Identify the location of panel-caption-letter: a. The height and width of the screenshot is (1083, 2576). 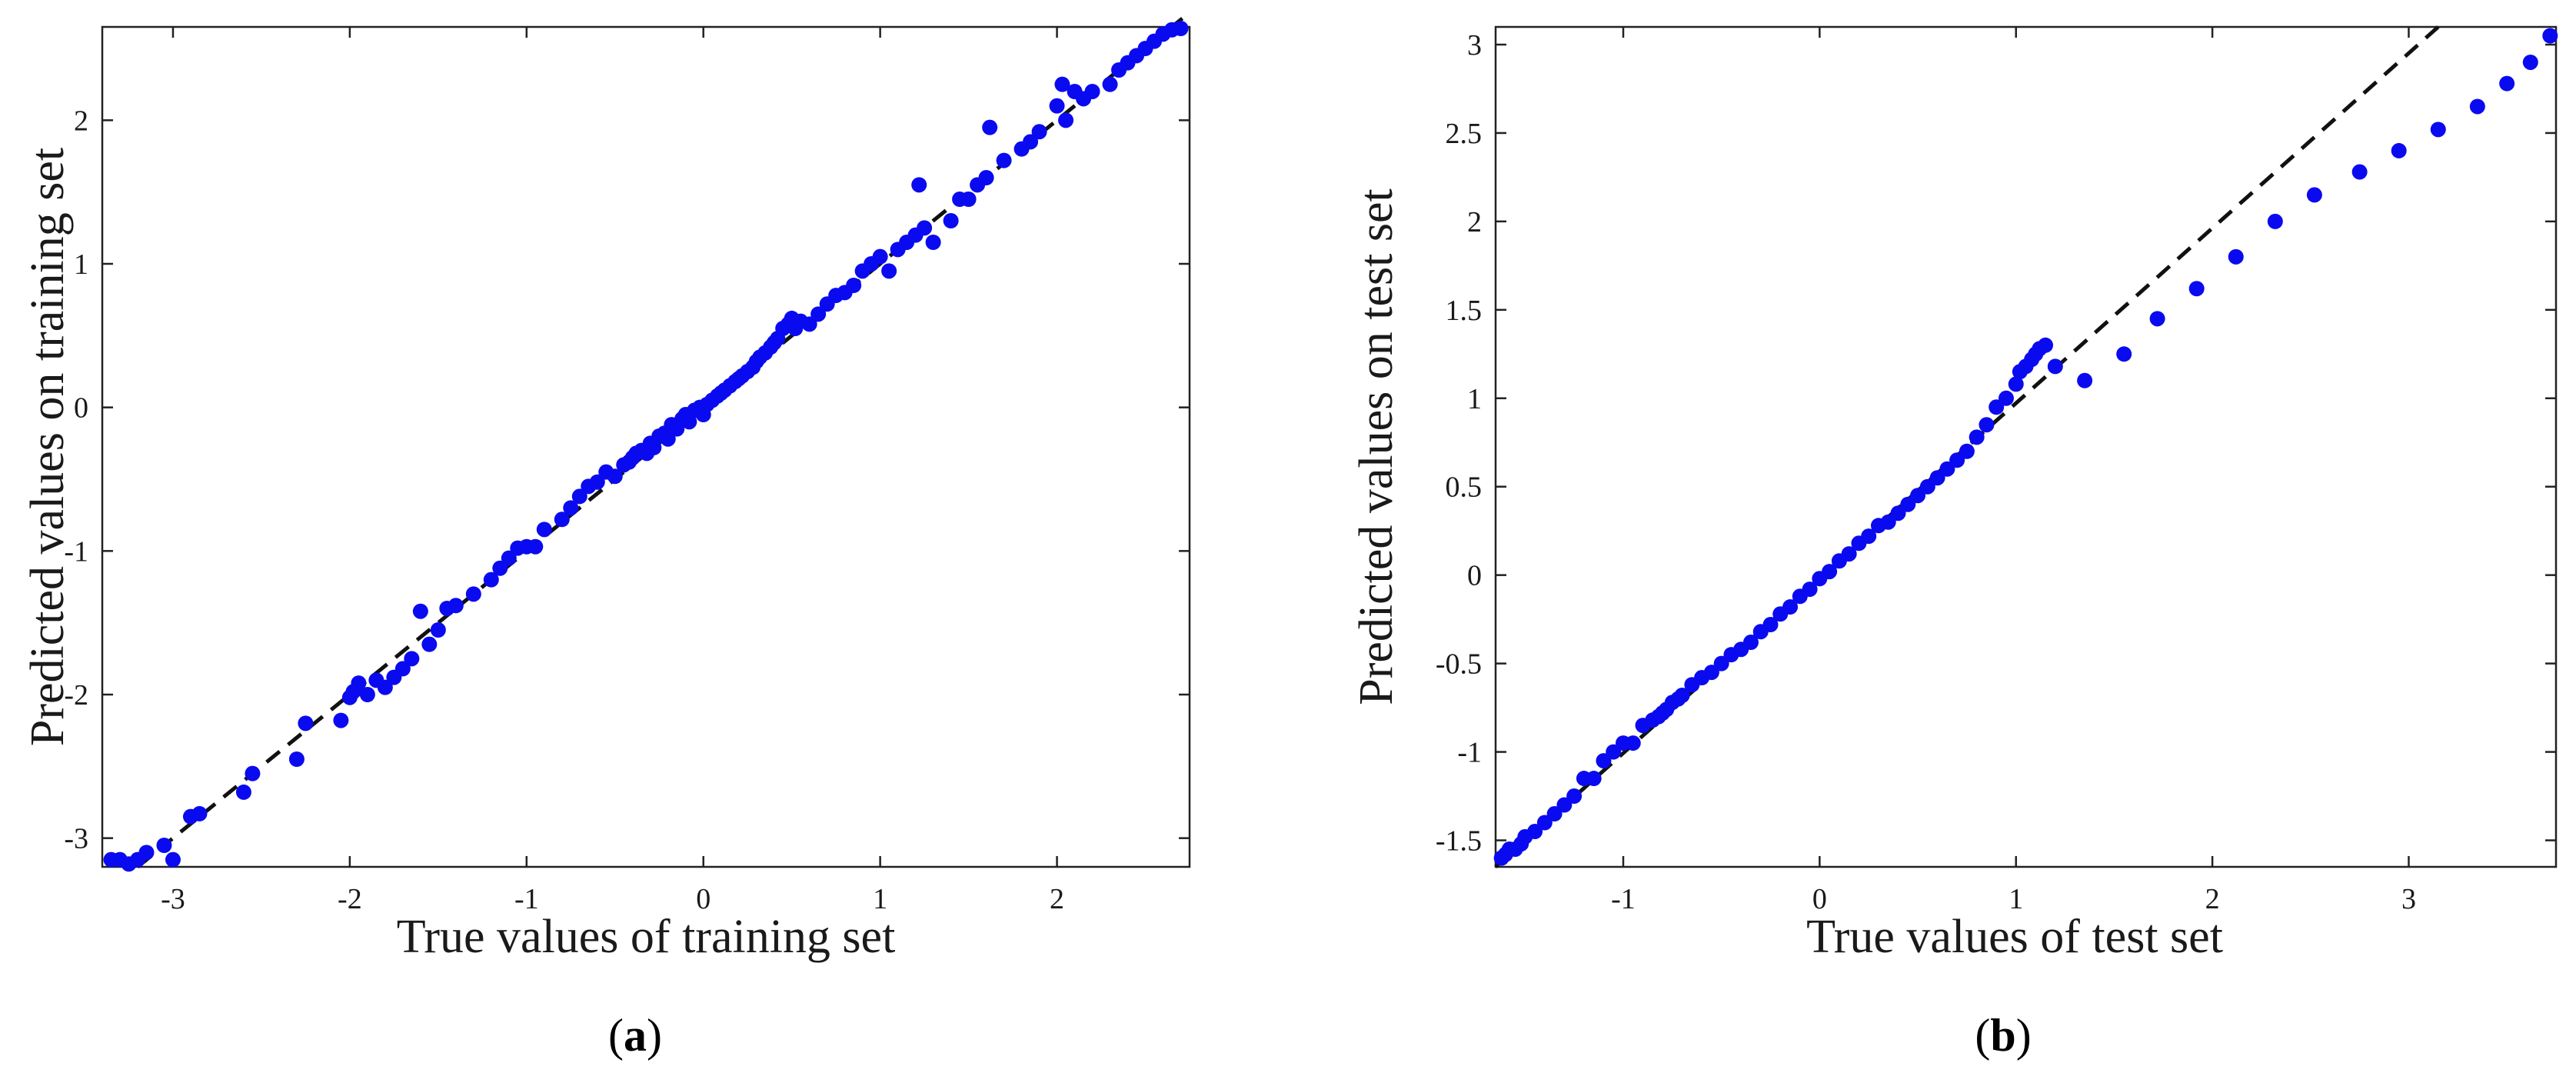
(635, 1035).